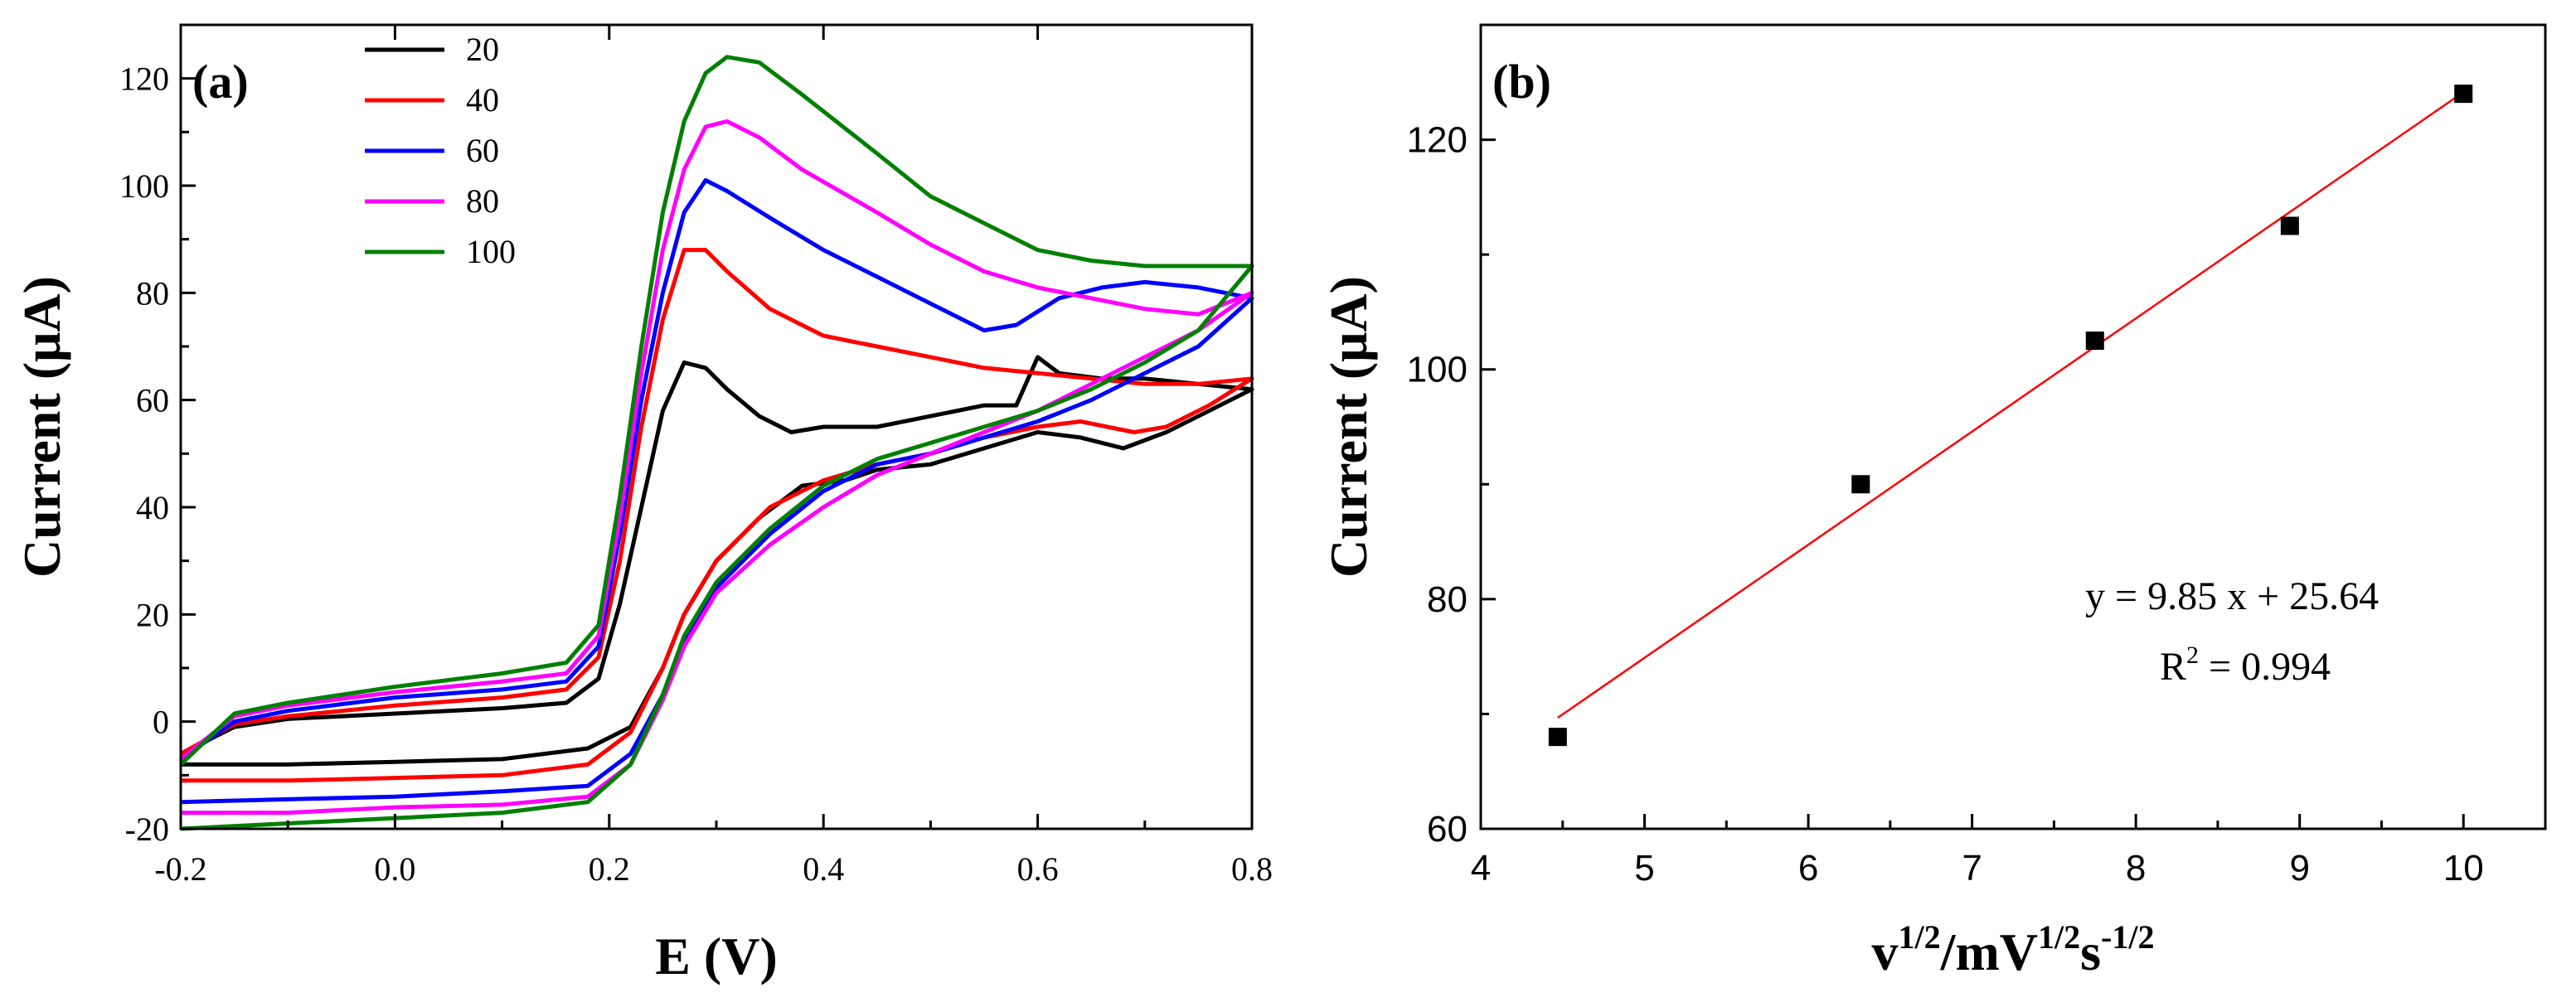 The height and width of the screenshot is (1007, 2576). Describe the element at coordinates (2136, 868) in the screenshot. I see `x-tick-label: 8` at that location.